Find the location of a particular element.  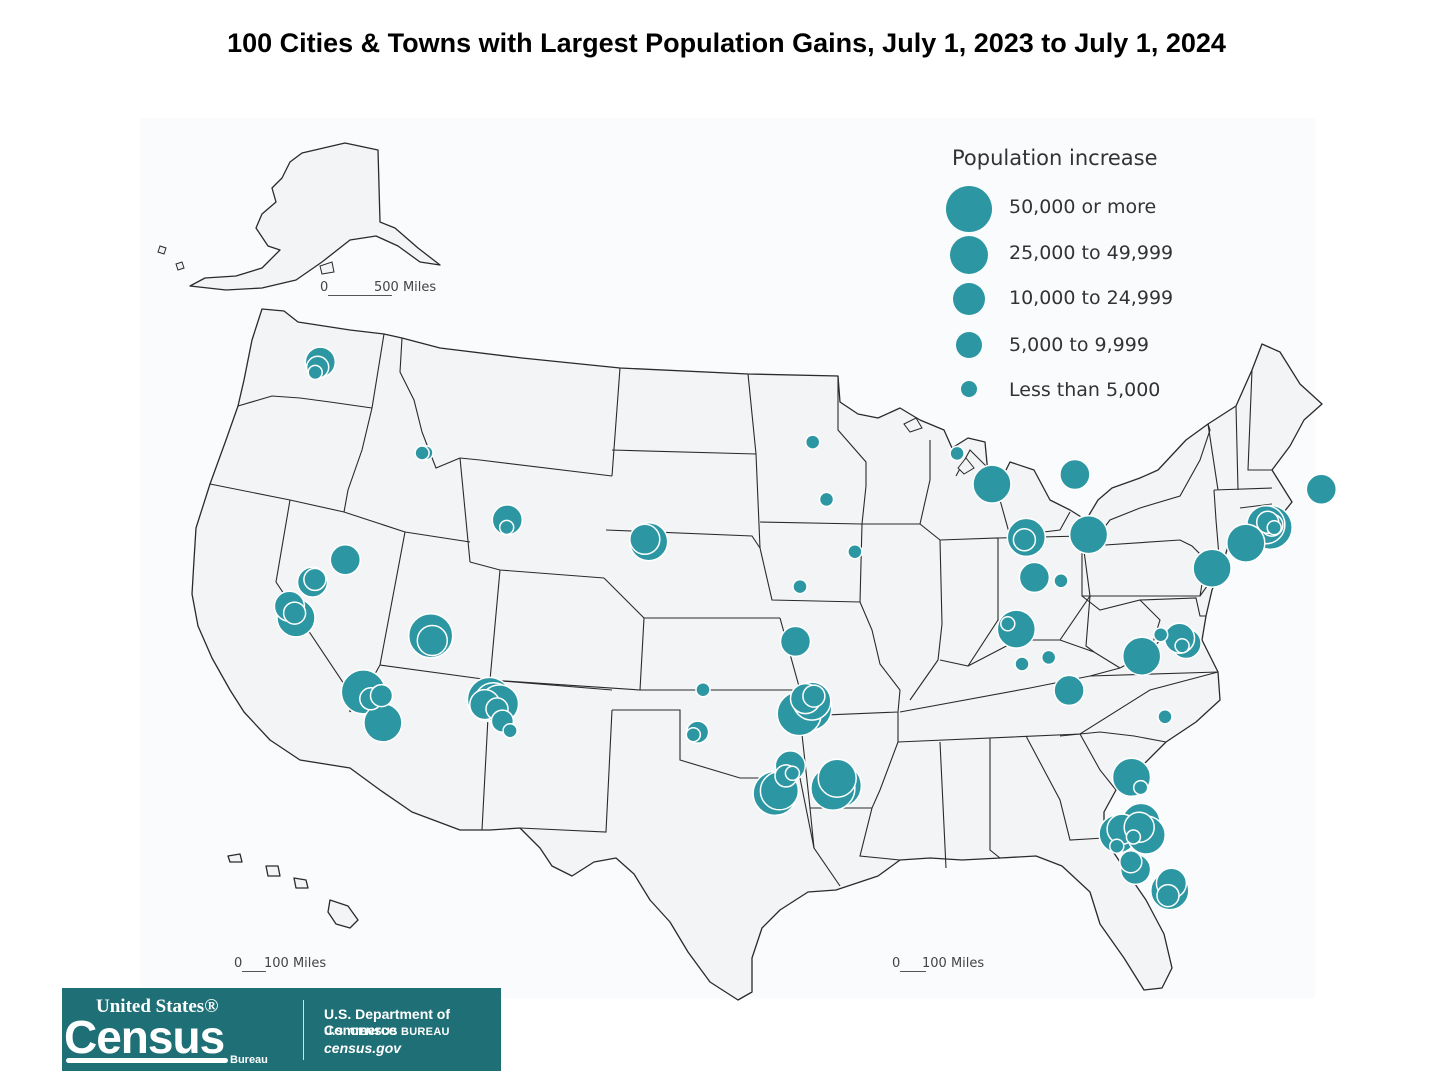

city-marker-oh is located at coordinates (1088, 534).